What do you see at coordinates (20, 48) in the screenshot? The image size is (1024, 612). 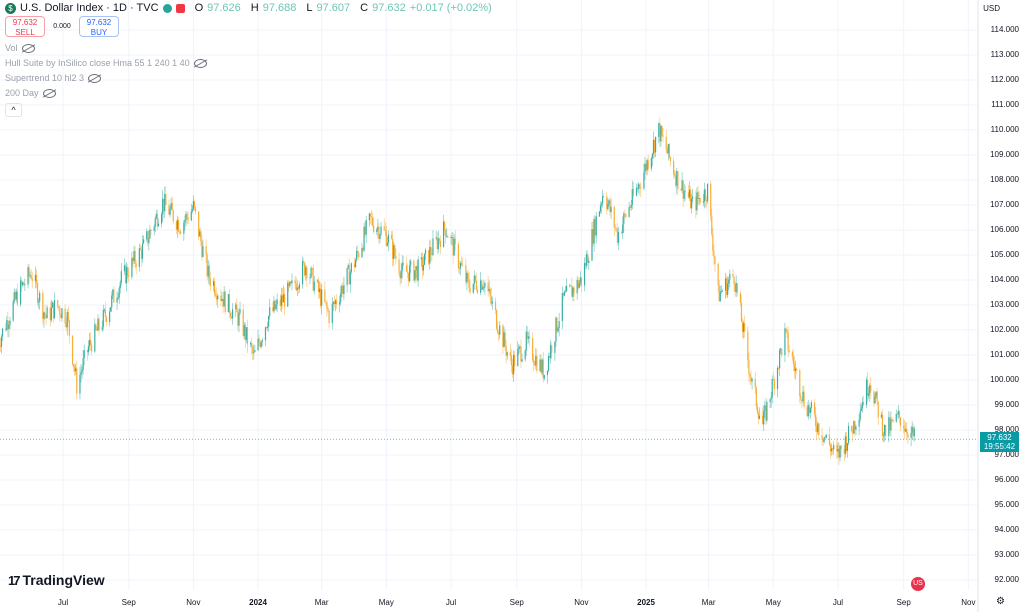 I see `indicator-vol: Vol` at bounding box center [20, 48].